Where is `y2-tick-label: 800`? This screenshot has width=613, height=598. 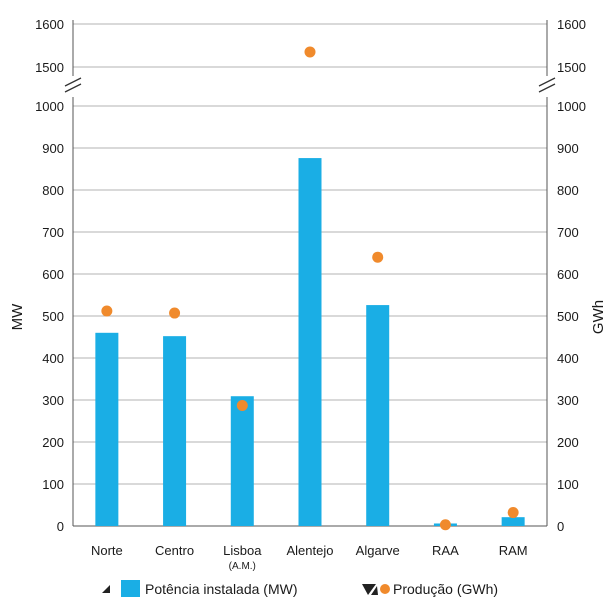 y2-tick-label: 800 is located at coordinates (568, 190).